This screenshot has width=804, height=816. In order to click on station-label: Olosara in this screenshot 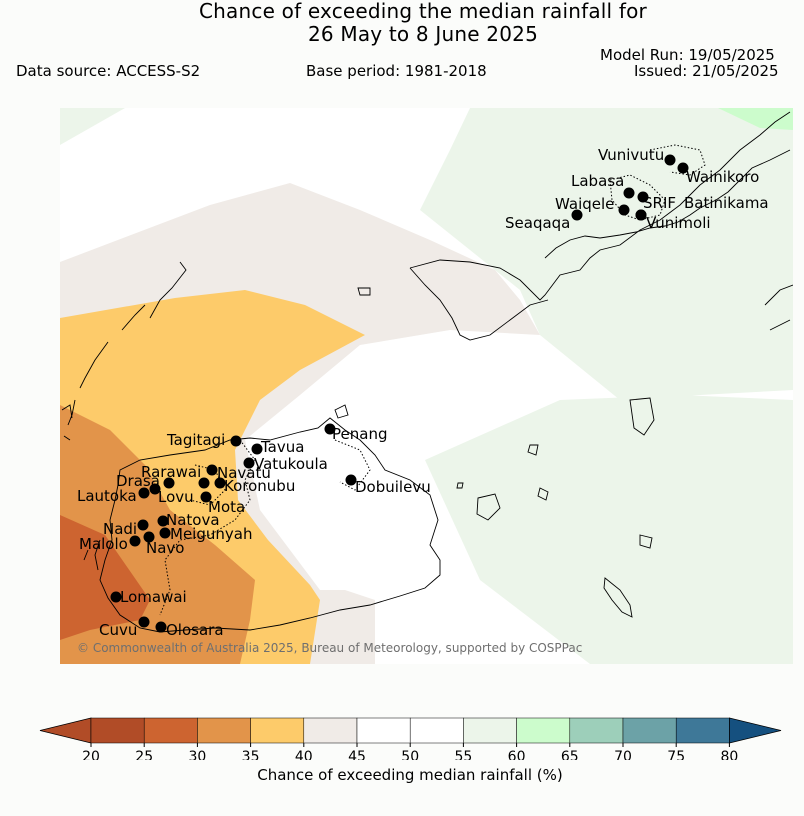, I will do `click(195, 630)`.